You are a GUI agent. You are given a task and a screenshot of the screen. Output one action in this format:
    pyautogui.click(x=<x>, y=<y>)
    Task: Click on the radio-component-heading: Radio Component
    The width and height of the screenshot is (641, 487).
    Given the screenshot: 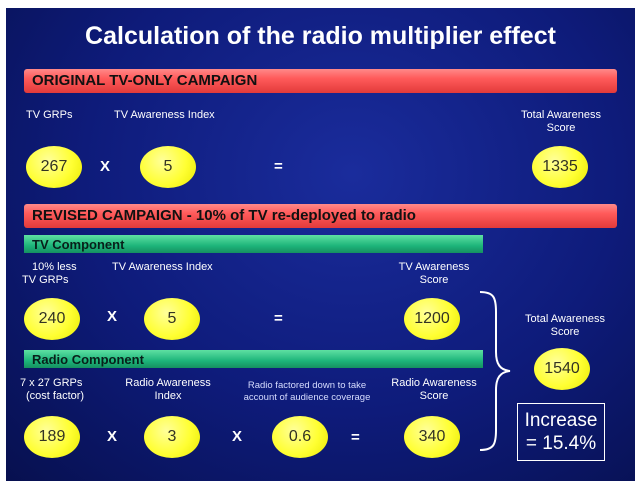 What is the action you would take?
    pyautogui.click(x=88, y=359)
    